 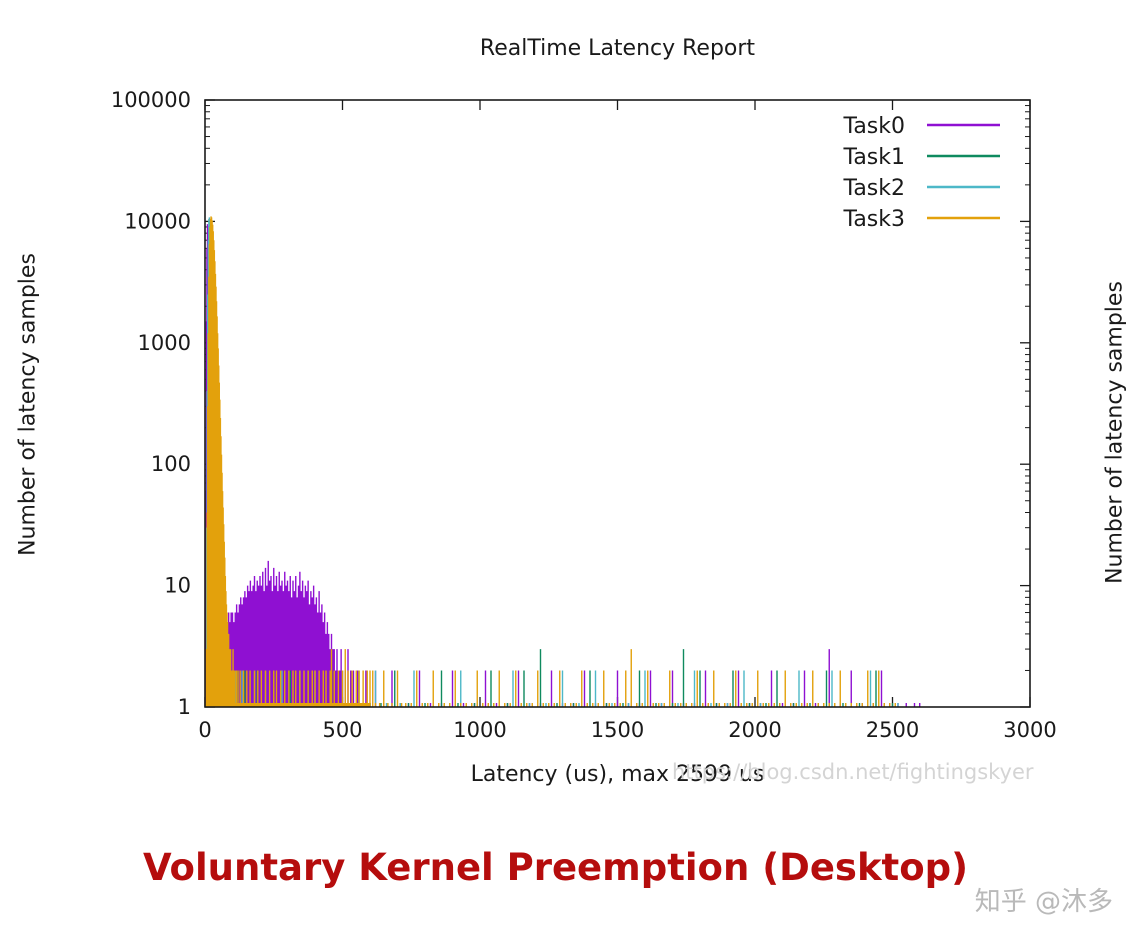 What do you see at coordinates (151, 100) in the screenshot?
I see `y-tick-label: 100000` at bounding box center [151, 100].